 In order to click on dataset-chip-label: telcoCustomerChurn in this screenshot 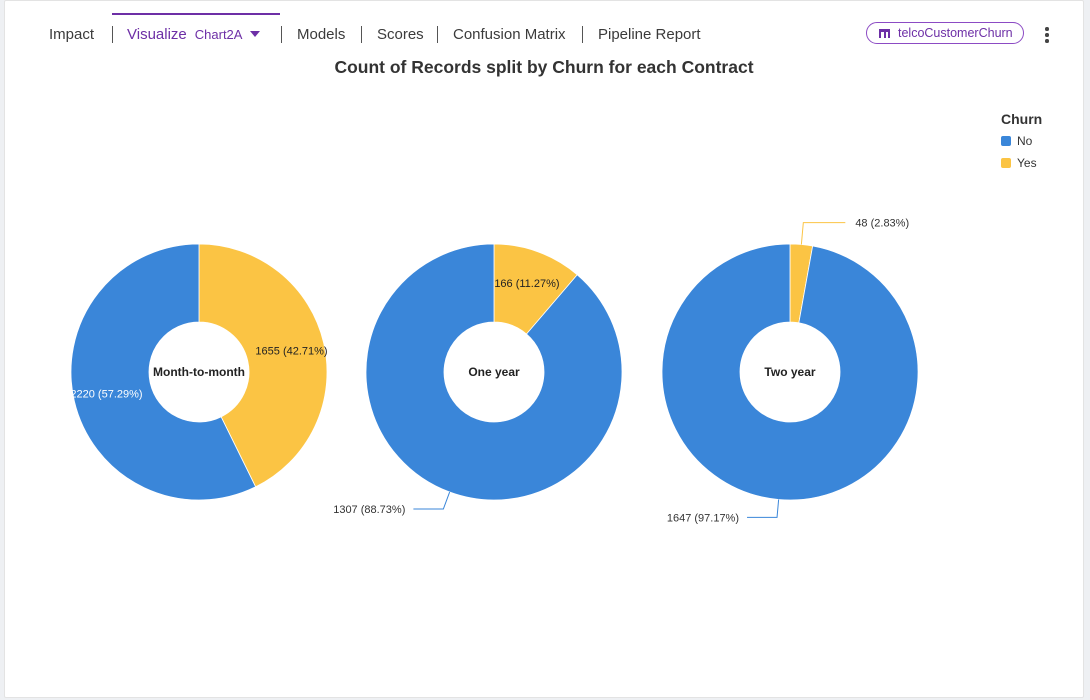, I will do `click(955, 33)`.